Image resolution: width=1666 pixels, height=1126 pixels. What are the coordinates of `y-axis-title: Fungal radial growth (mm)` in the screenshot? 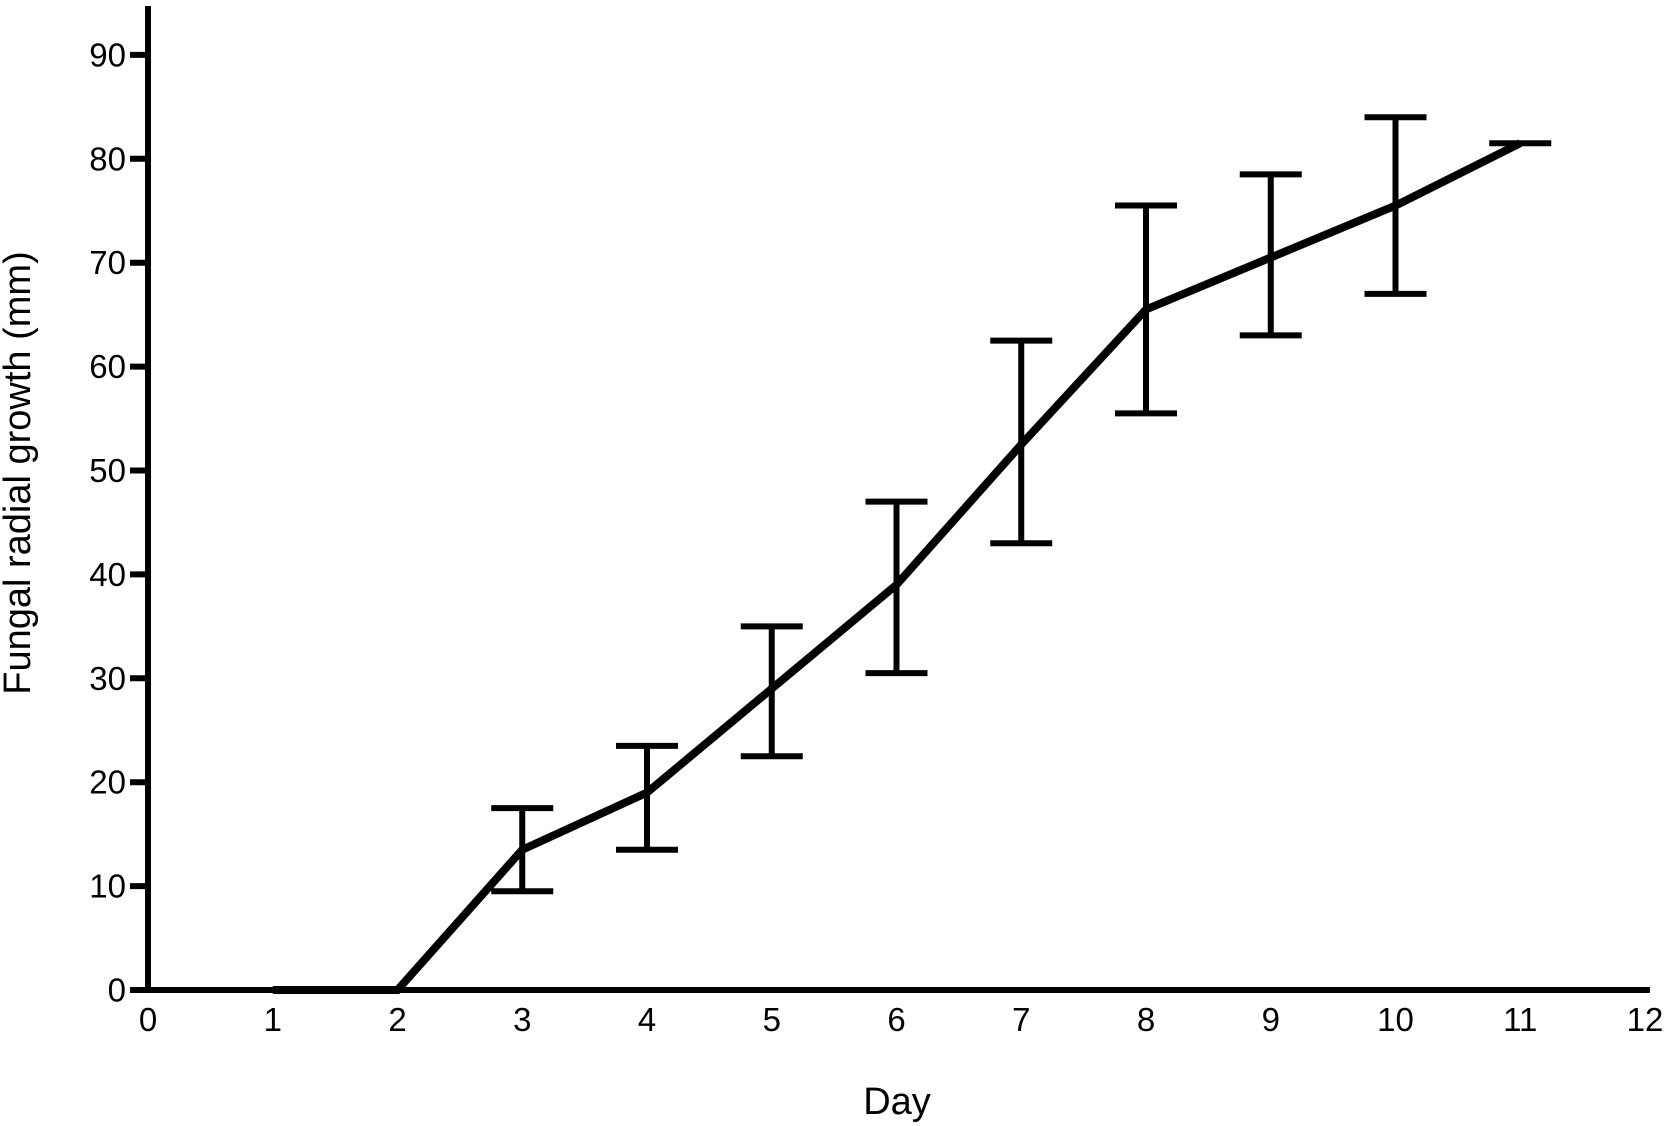 It's located at (19, 472).